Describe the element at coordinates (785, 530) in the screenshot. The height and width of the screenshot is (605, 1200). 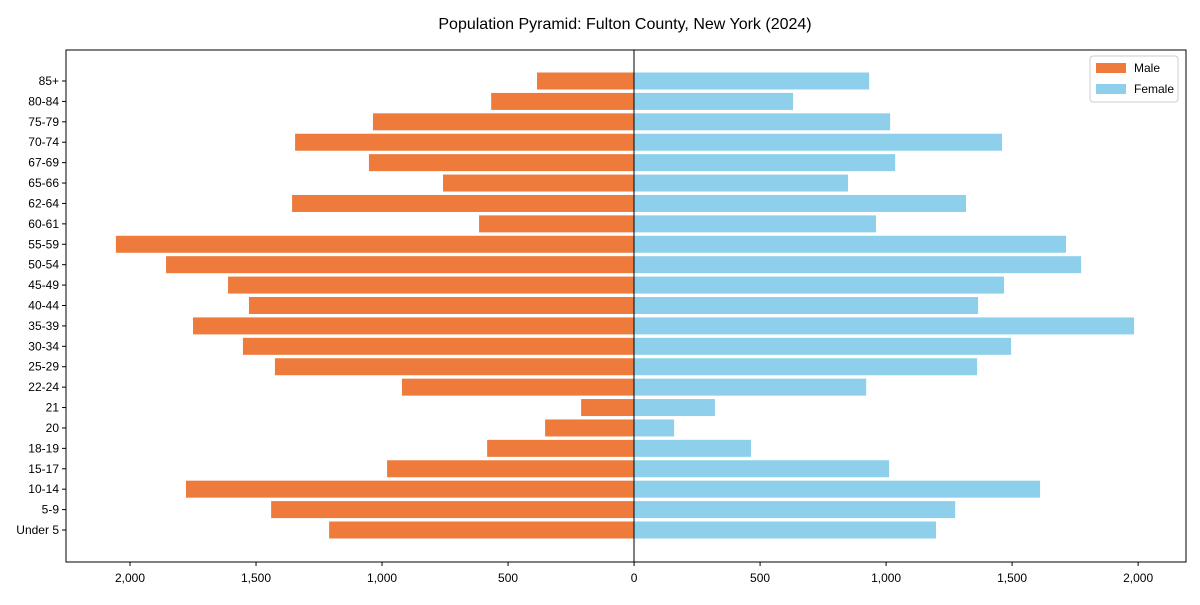
I see `bar-female-Under 5` at that location.